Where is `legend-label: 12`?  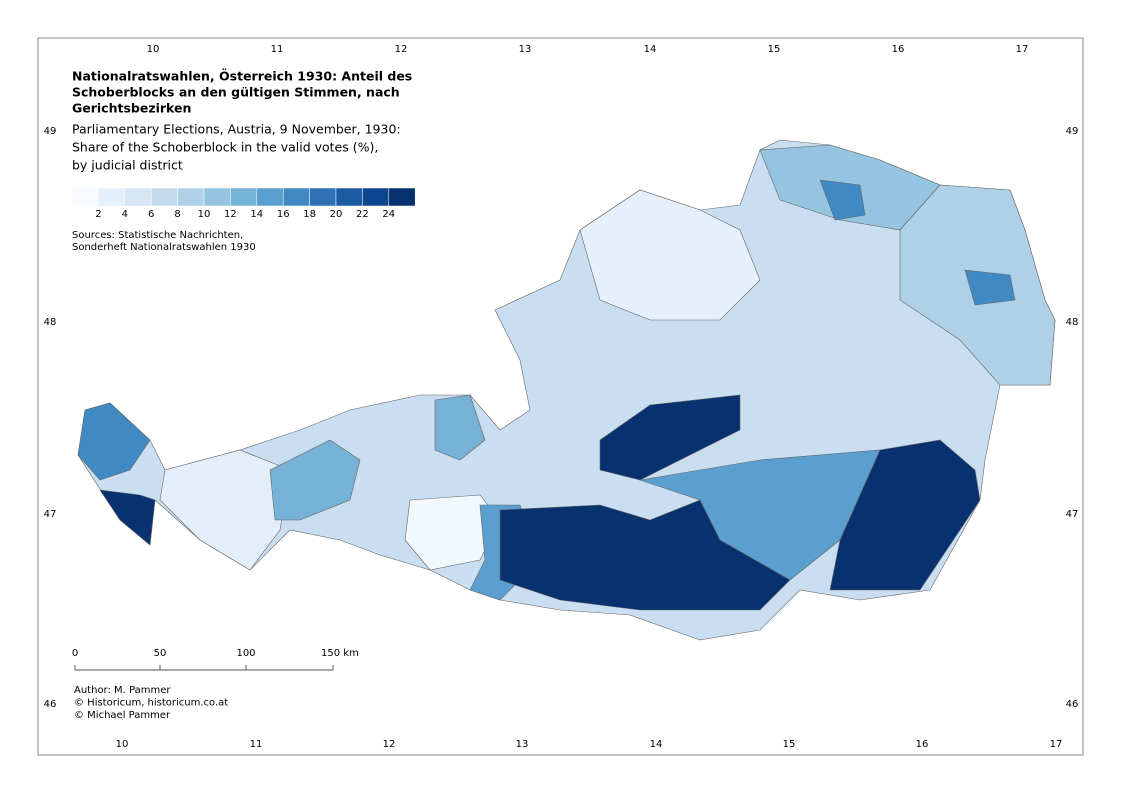 legend-label: 12 is located at coordinates (230, 214).